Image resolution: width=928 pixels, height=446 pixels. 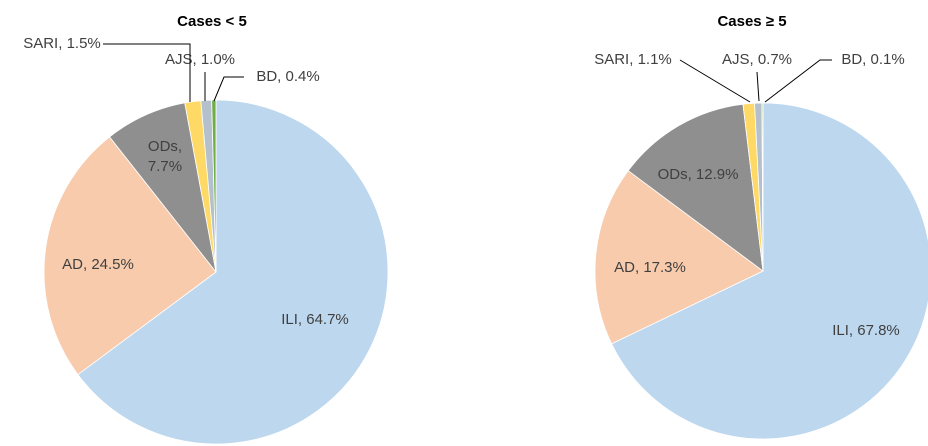 I want to click on chart-title: Cases ≥ 5, so click(x=751, y=21).